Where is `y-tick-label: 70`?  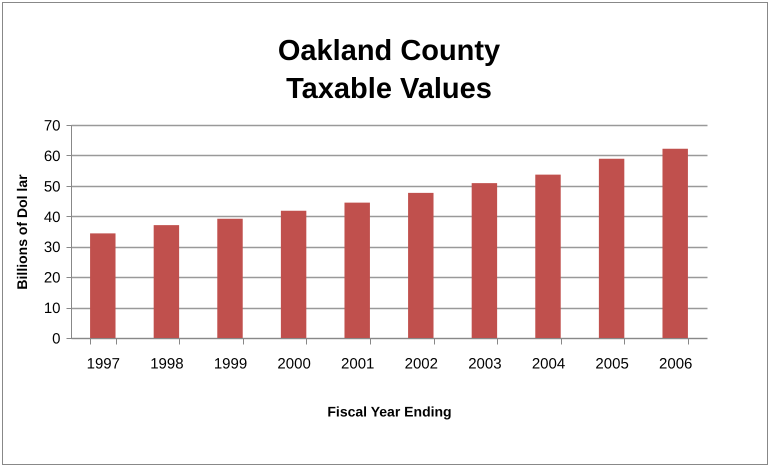 y-tick-label: 70 is located at coordinates (52, 126).